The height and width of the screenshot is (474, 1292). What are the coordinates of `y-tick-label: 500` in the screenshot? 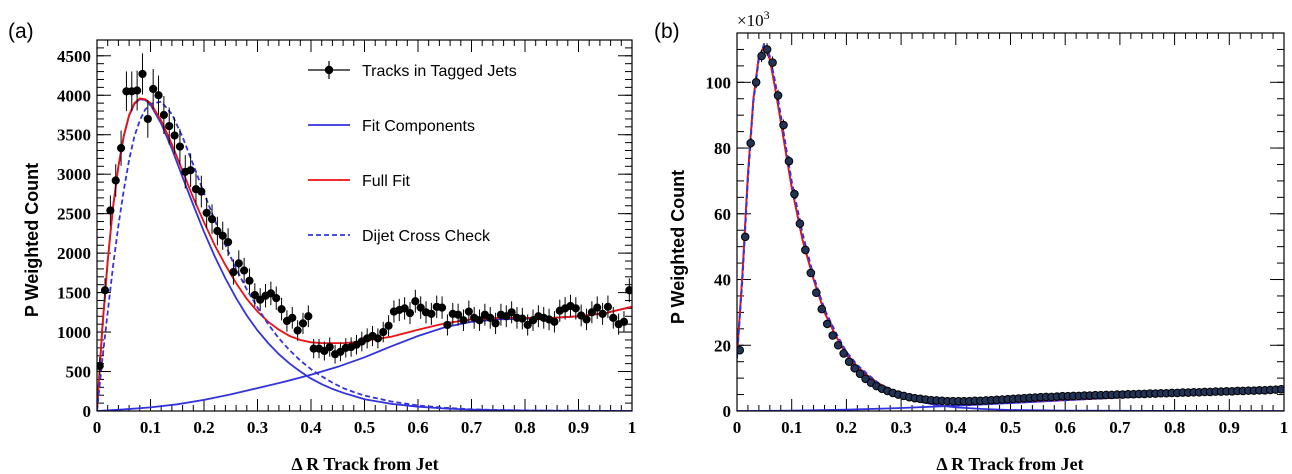 It's located at (79, 372).